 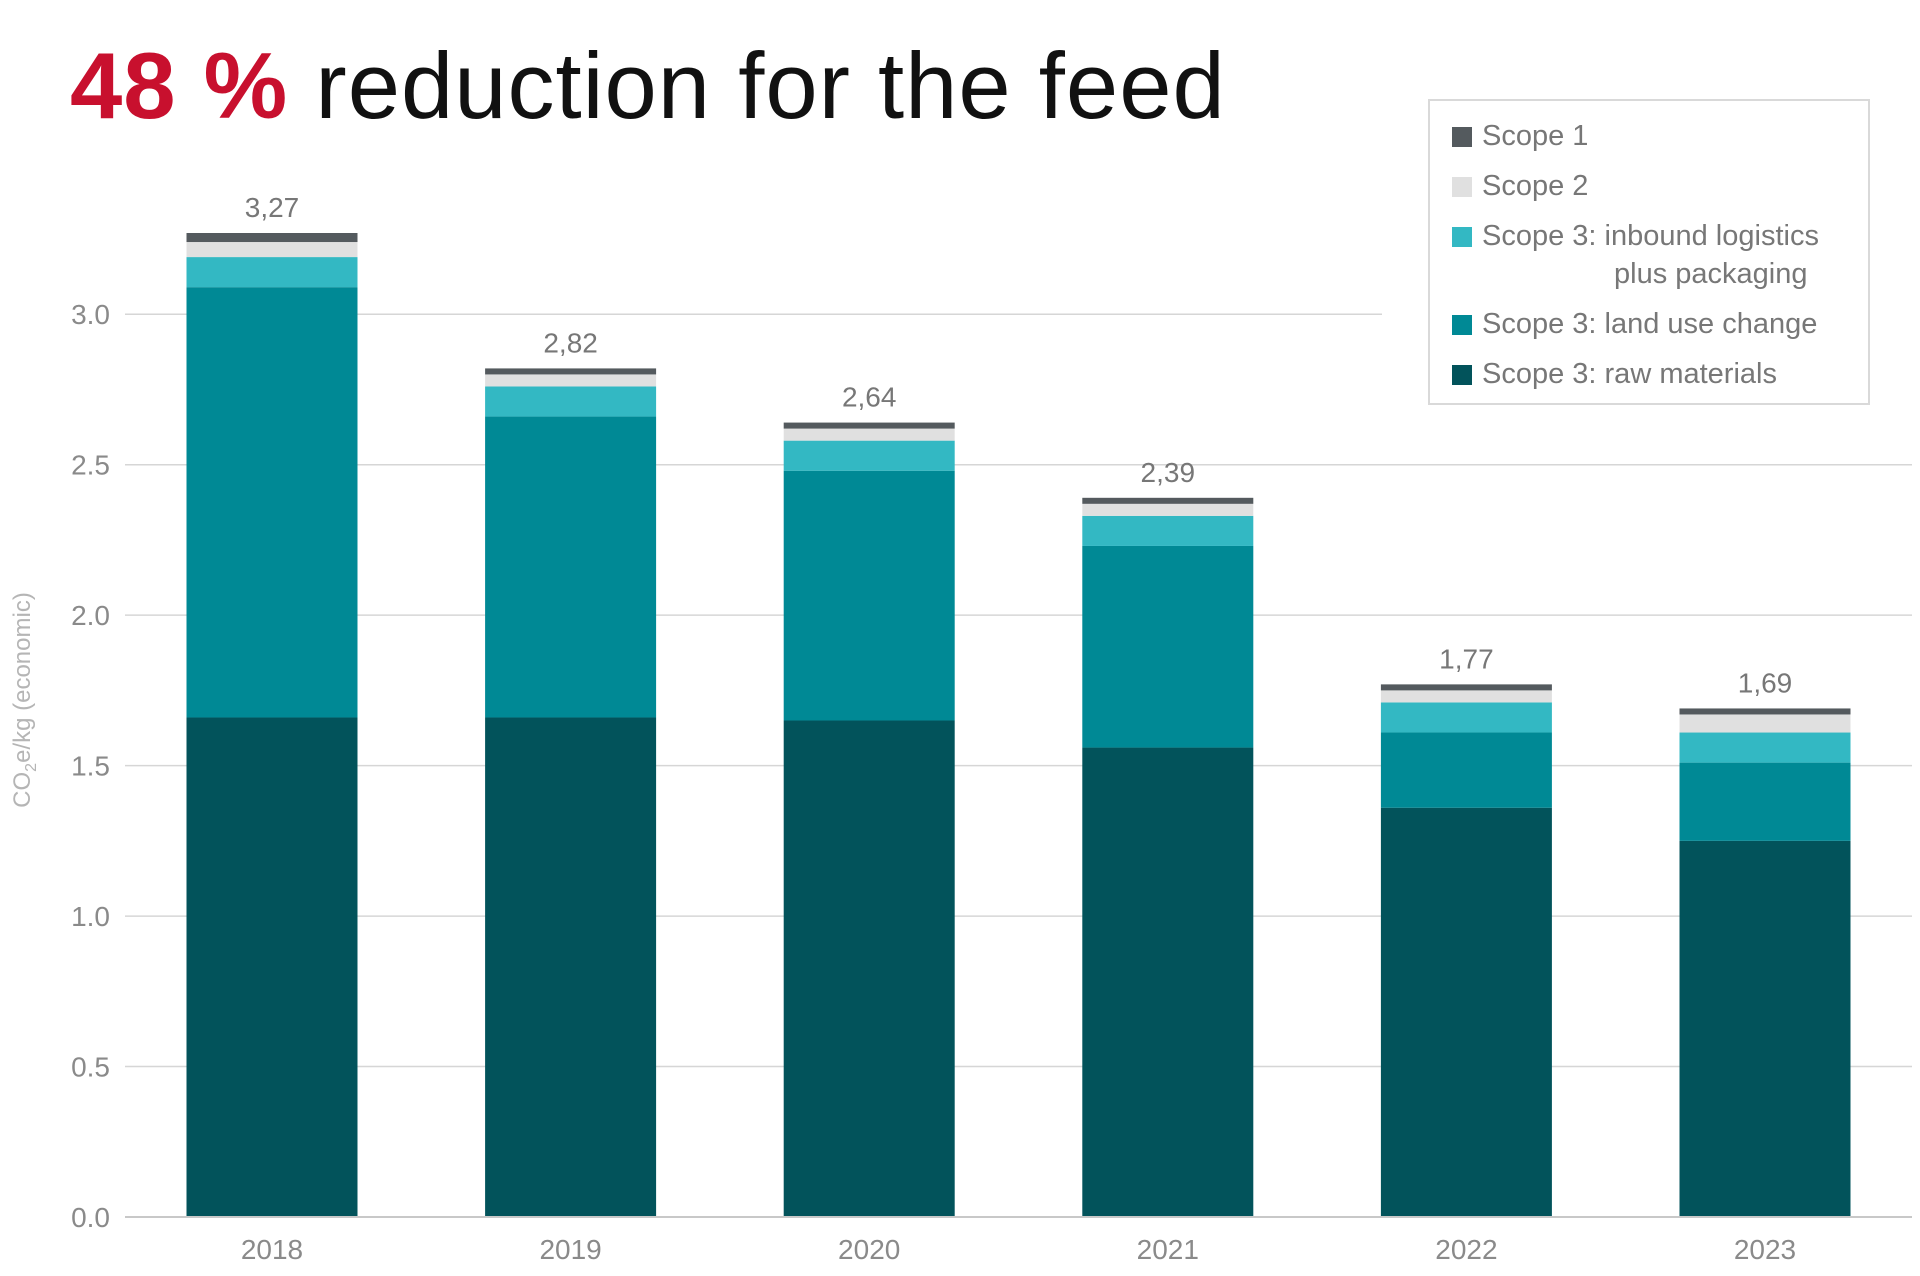 I want to click on x-tick-label: 2018, so click(x=272, y=1249).